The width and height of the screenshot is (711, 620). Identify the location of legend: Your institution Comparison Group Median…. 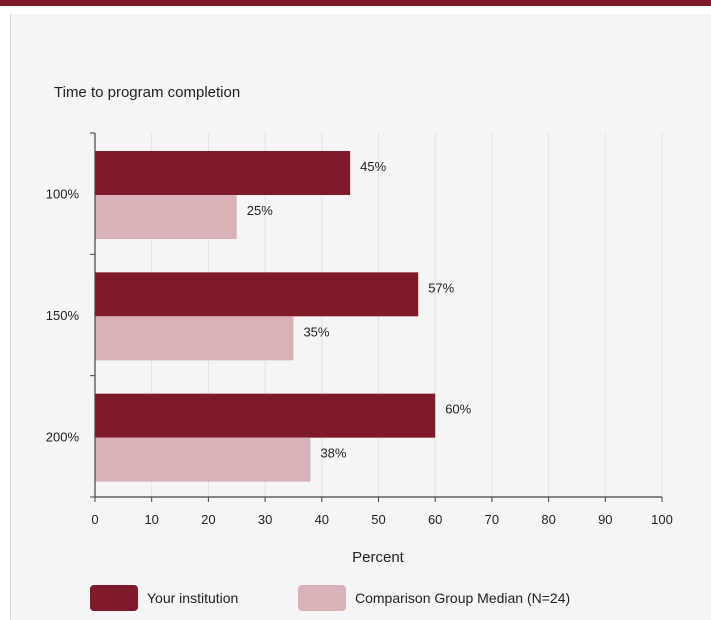
(355, 600).